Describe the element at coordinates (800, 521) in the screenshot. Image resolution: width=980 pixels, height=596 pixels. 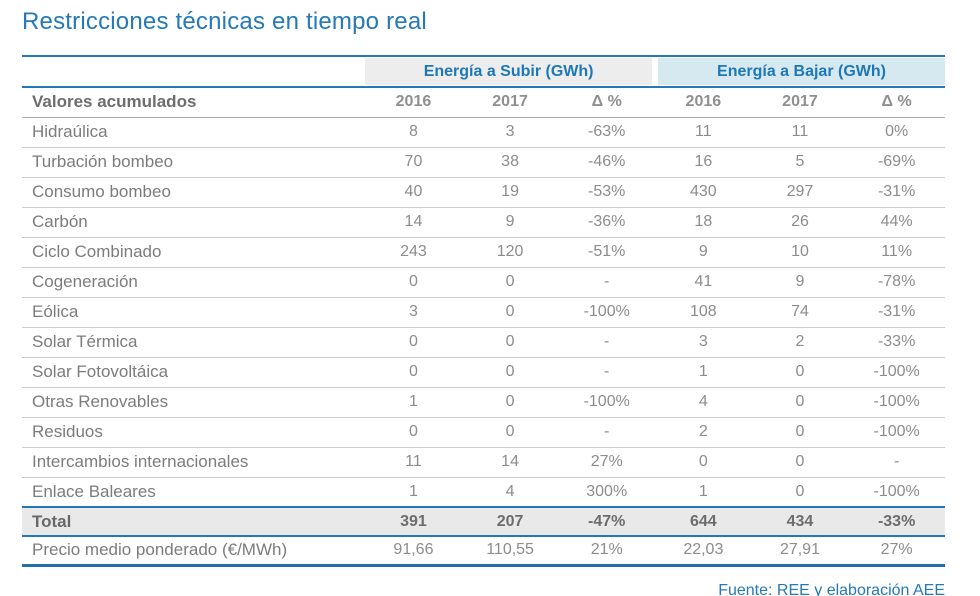
I see `cell: 434` at that location.